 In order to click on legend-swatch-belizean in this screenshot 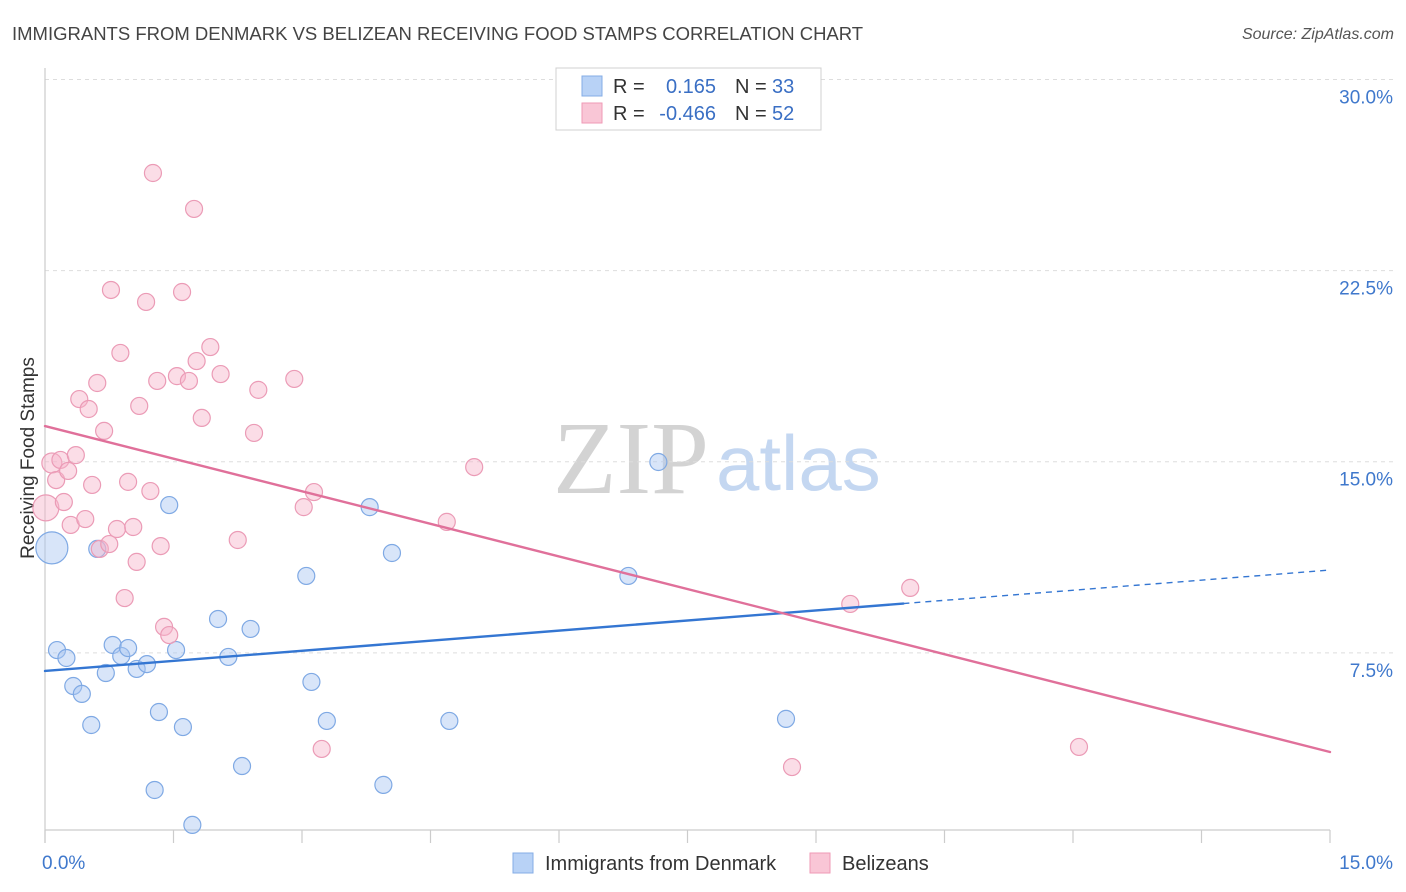, I will do `click(592, 113)`.